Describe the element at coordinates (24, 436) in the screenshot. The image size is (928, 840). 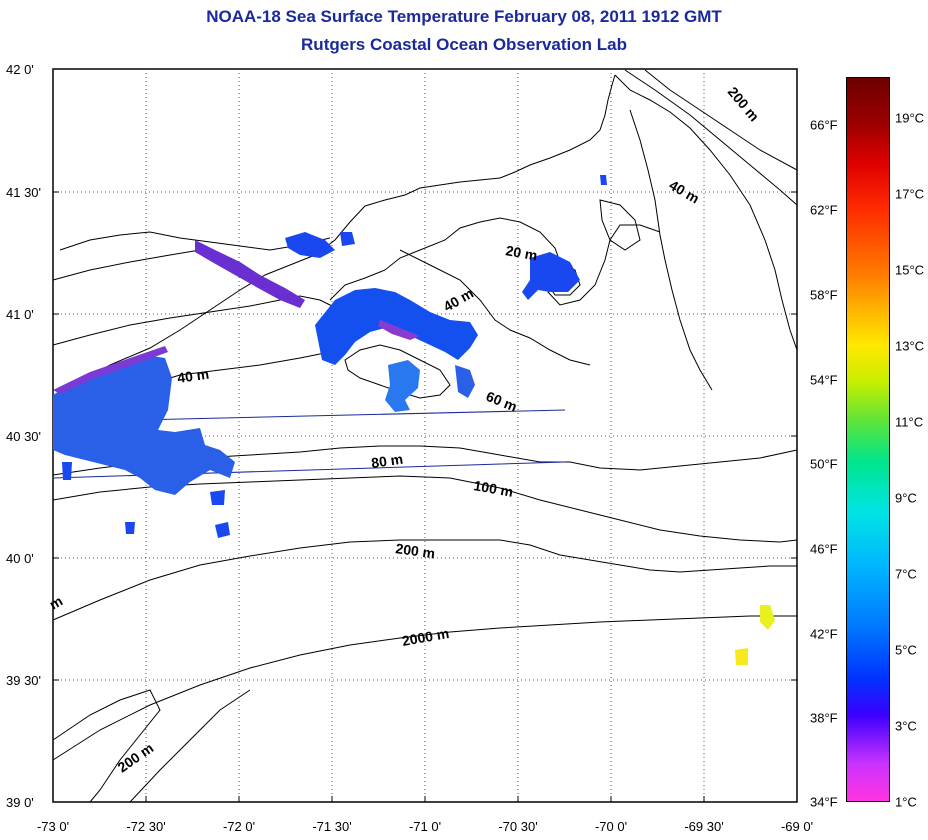
I see `lat-label: 40 30'` at that location.